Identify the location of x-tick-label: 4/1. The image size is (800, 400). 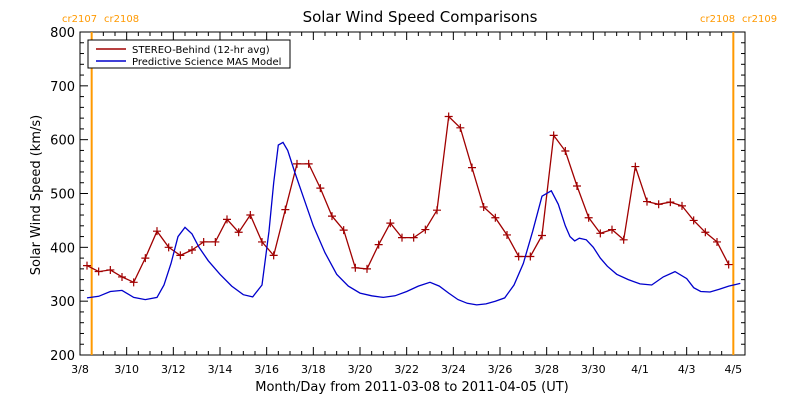
(640, 369).